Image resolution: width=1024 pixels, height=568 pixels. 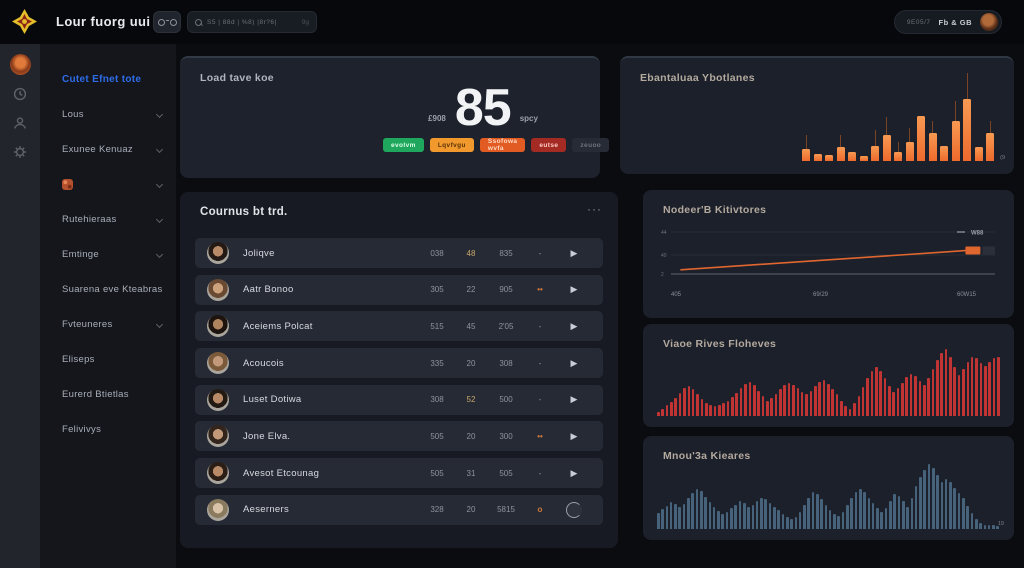 I want to click on sidebar-item: Eliseps, so click(x=108, y=359).